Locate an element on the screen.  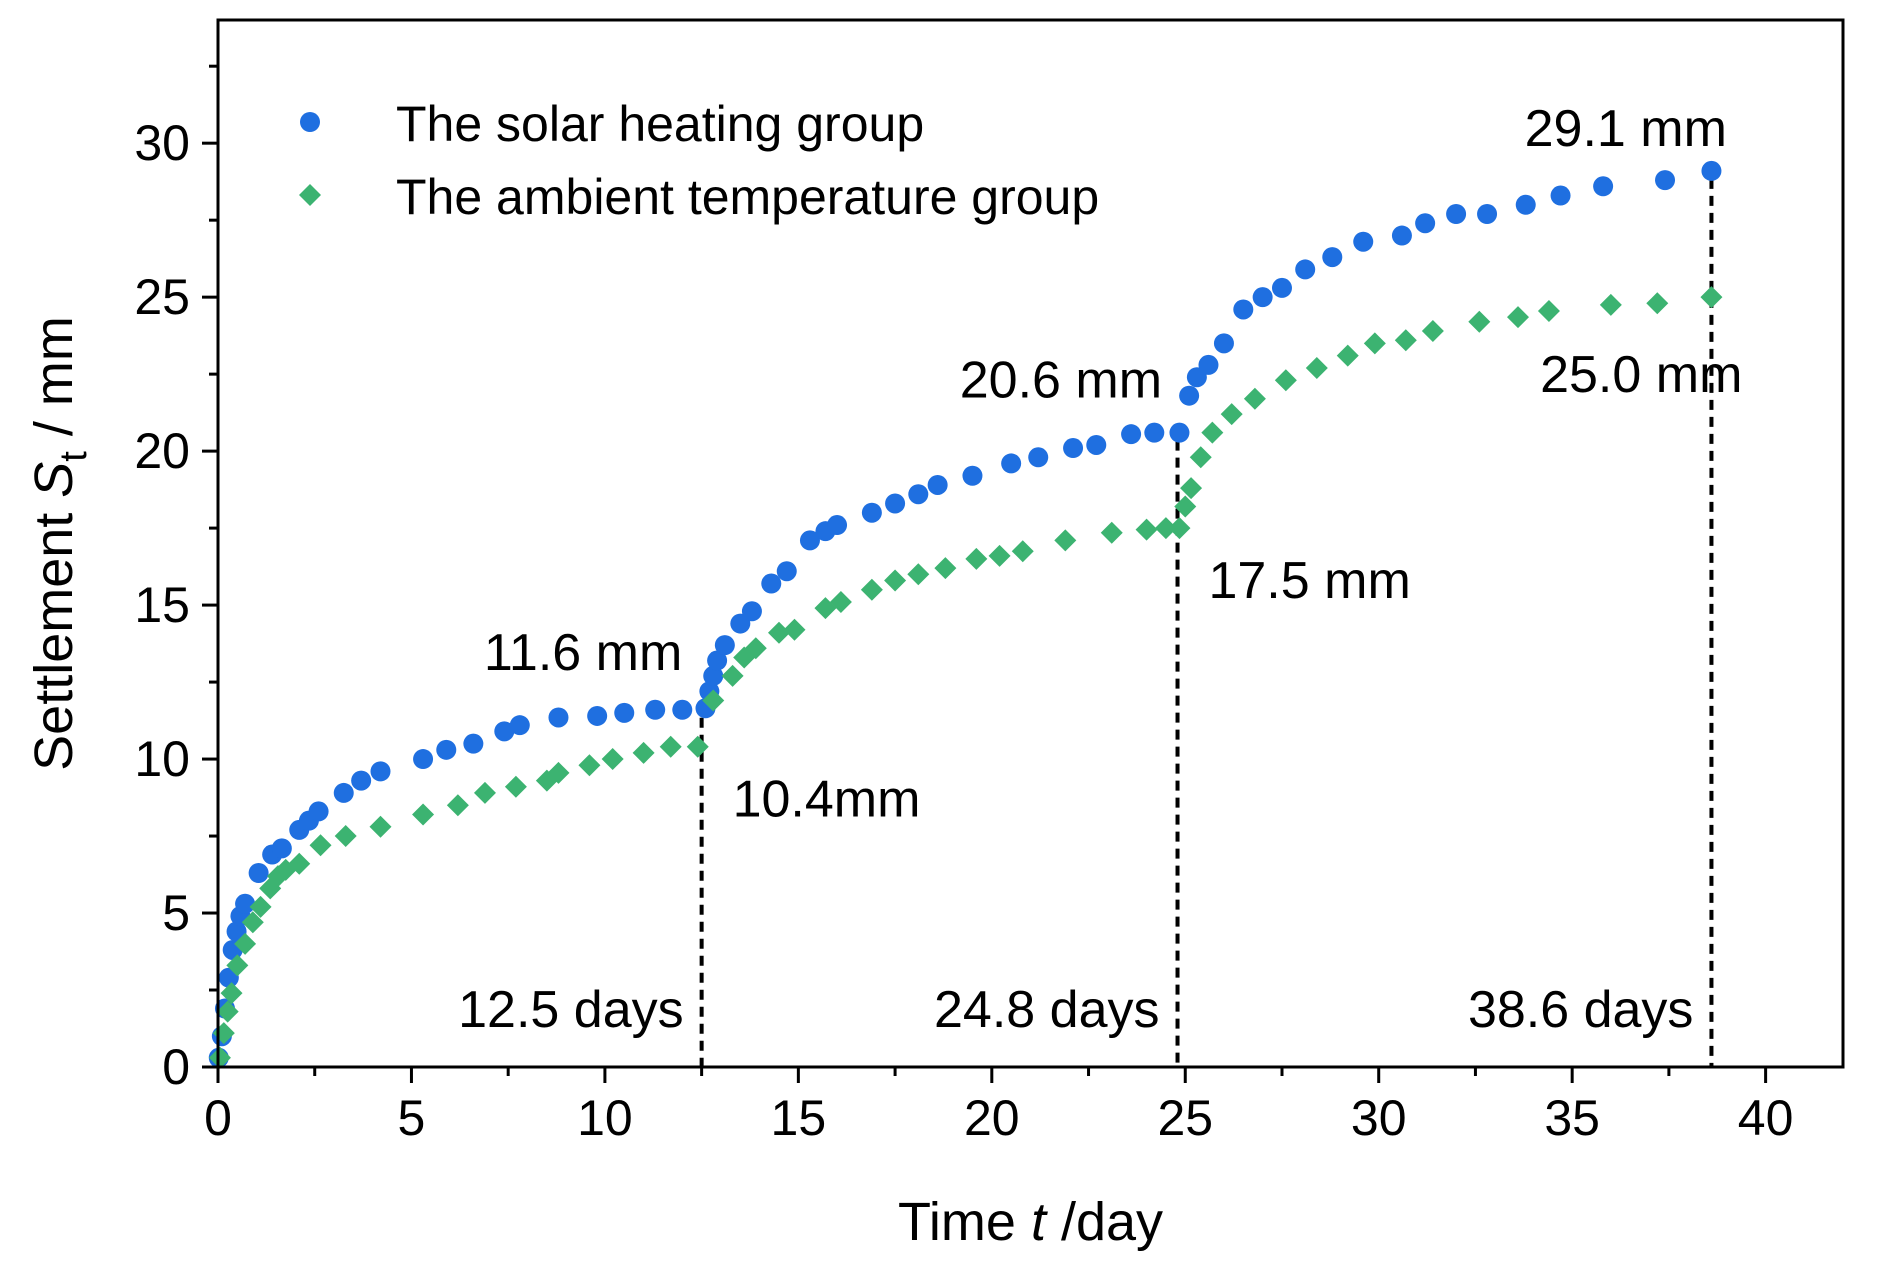
y-axis-title-suffix: / mm is located at coordinates (54, 383).